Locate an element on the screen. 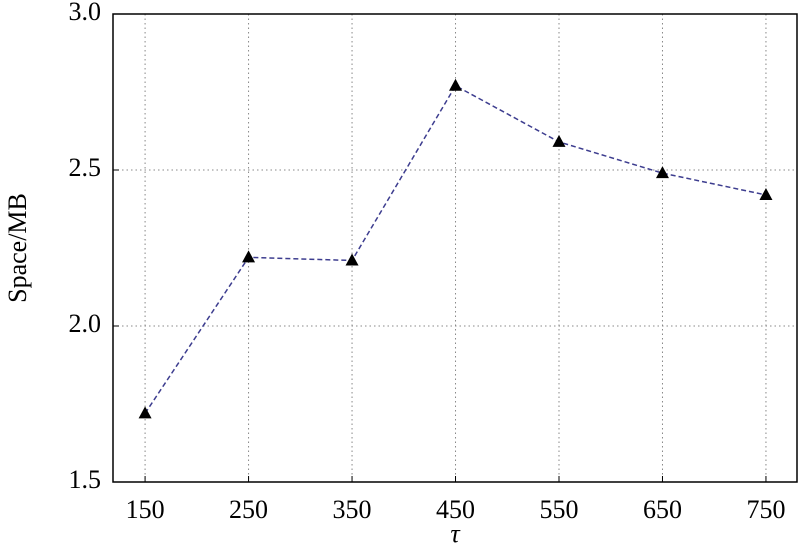  x-tick-label: 450 is located at coordinates (455, 509).